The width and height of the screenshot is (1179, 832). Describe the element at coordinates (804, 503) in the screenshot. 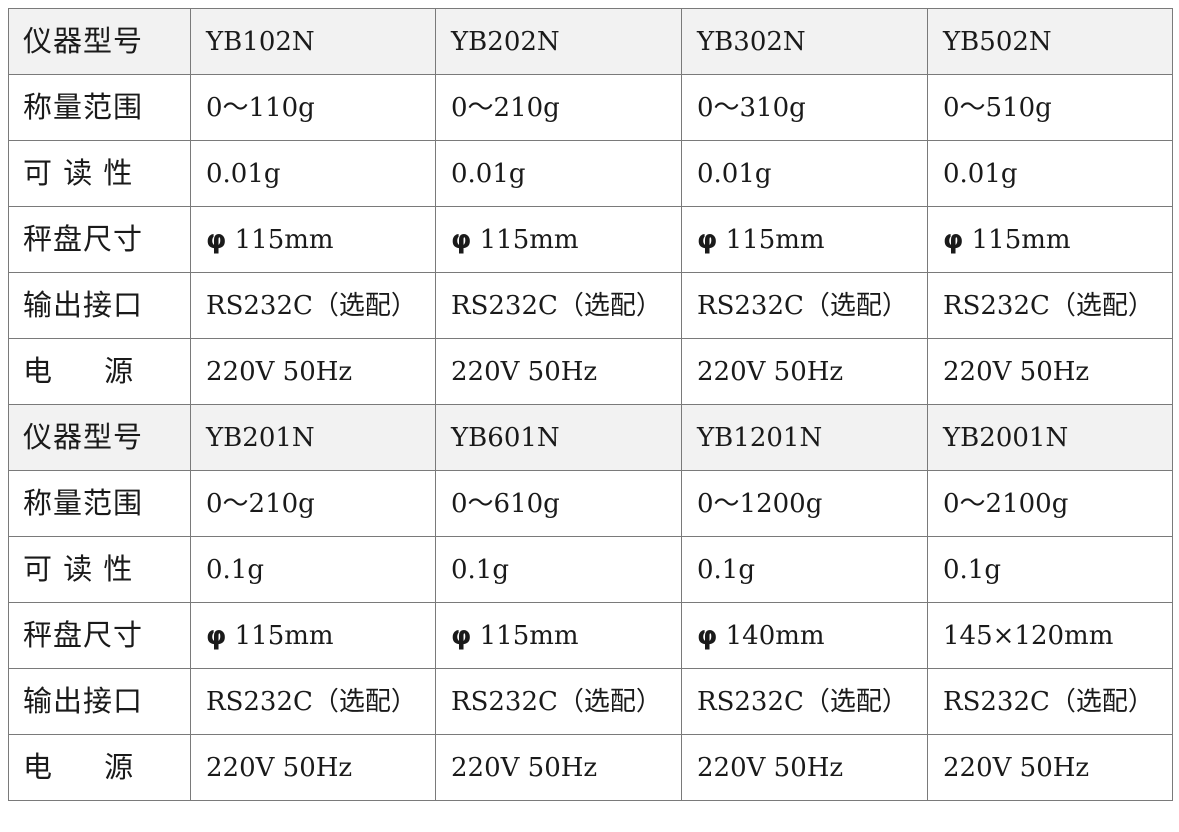

I see `table-cell: 0～1200g` at that location.